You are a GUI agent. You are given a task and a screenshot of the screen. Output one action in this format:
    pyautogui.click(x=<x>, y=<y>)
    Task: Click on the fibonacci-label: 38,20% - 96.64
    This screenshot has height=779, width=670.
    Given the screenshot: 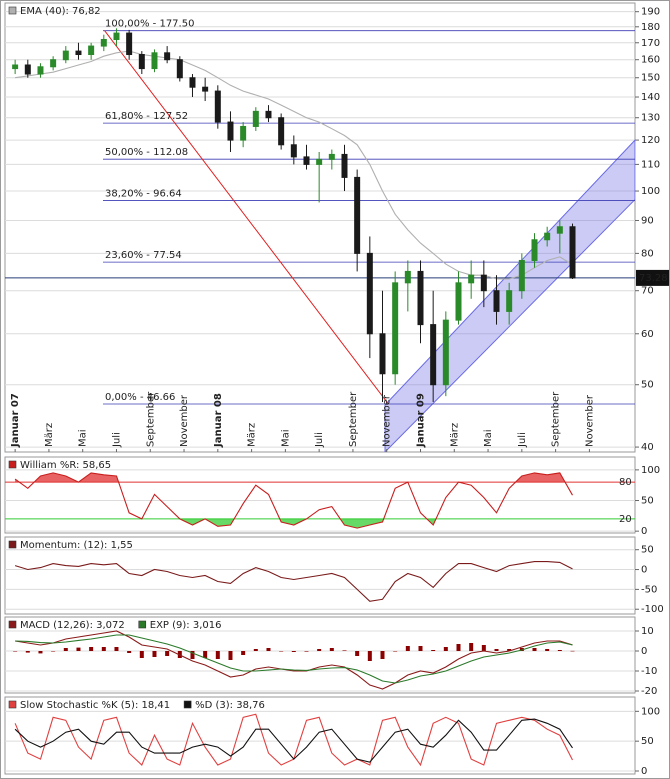 What is the action you would take?
    pyautogui.click(x=143, y=194)
    